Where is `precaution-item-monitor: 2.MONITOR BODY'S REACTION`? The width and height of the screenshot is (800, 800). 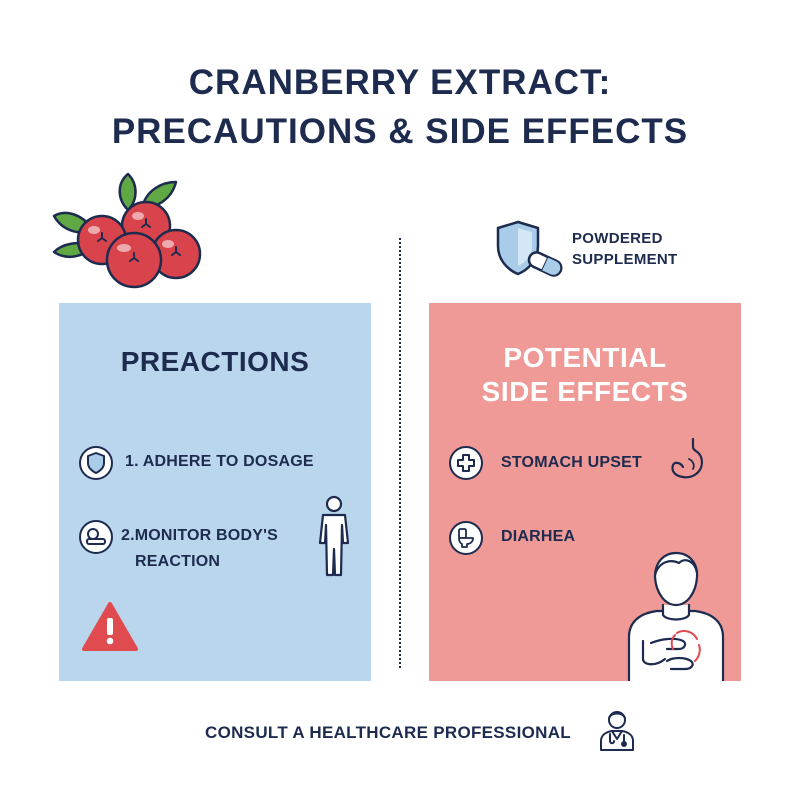 precaution-item-monitor: 2.MONITOR BODY'S REACTION is located at coordinates (199, 549).